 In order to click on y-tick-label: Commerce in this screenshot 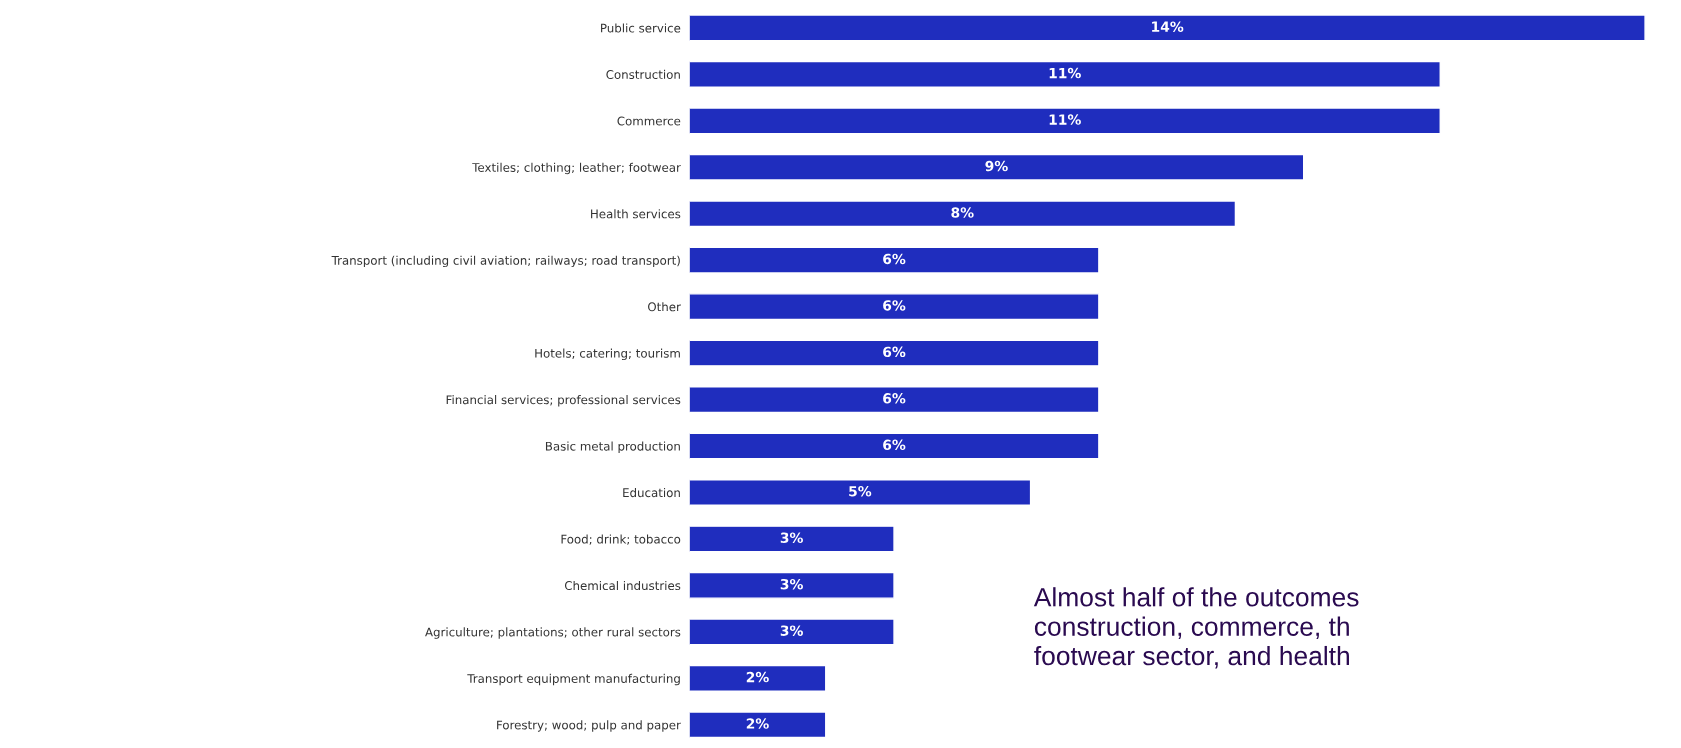, I will do `click(649, 121)`.